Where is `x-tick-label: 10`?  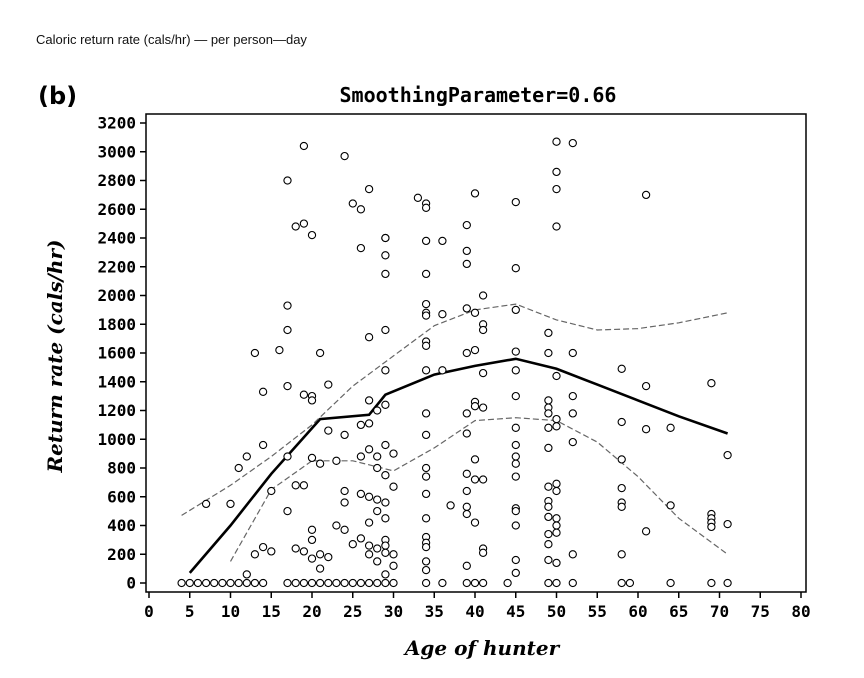
x-tick-label: 10 is located at coordinates (230, 611).